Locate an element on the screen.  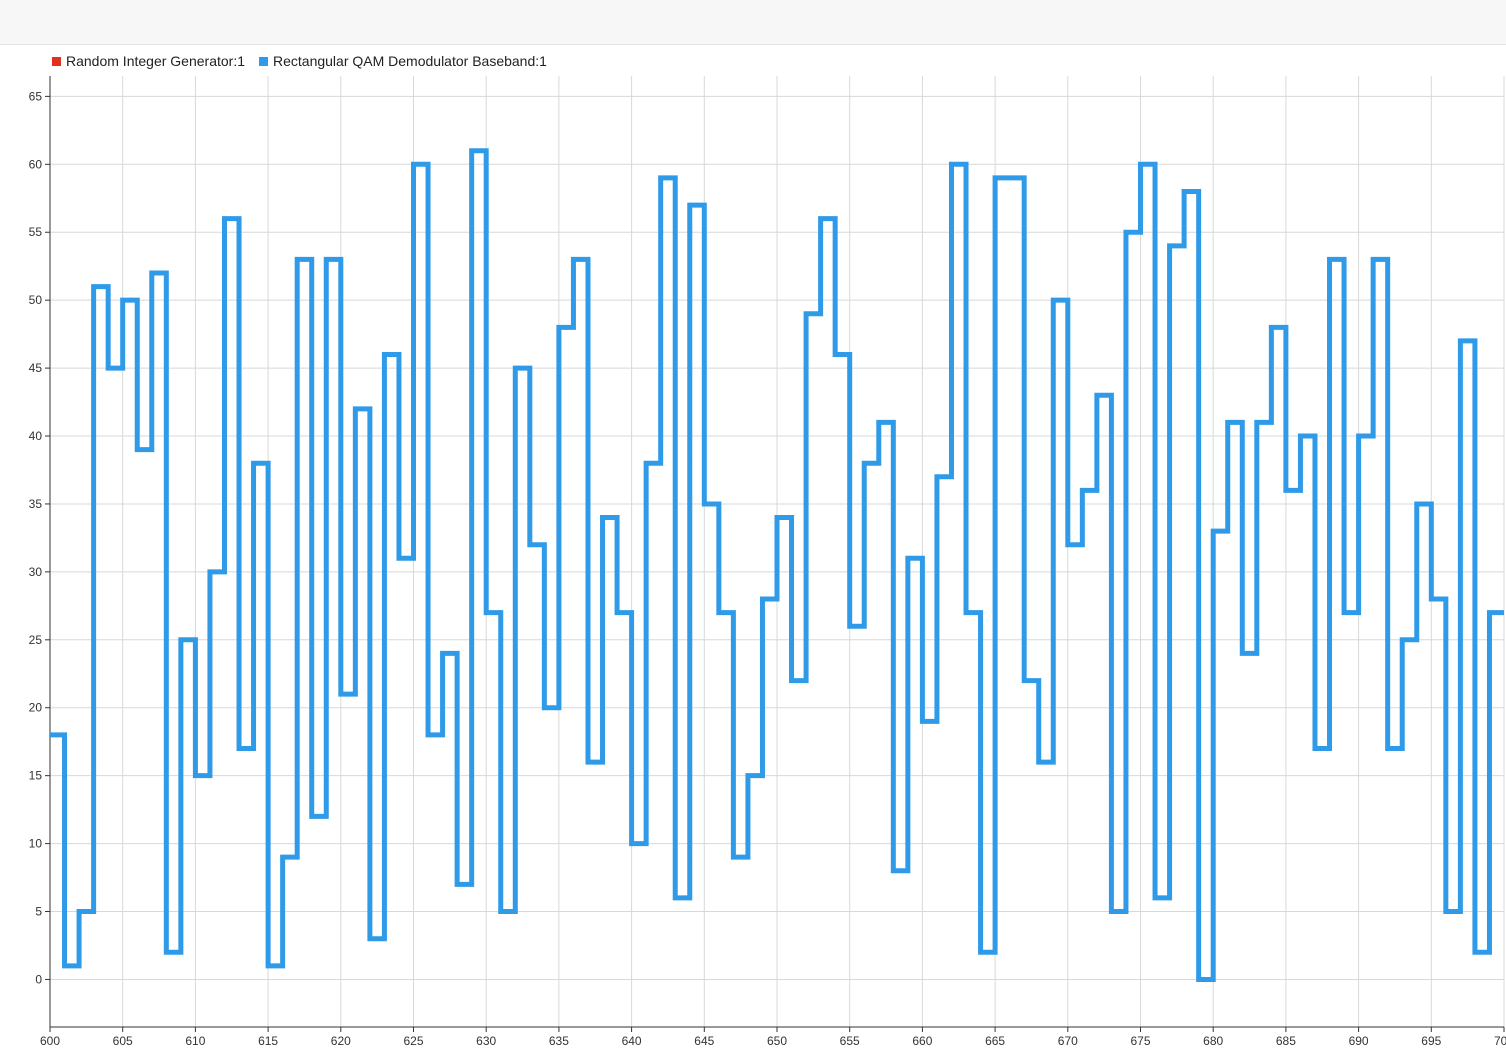
legend-swatch-red is located at coordinates (56, 61).